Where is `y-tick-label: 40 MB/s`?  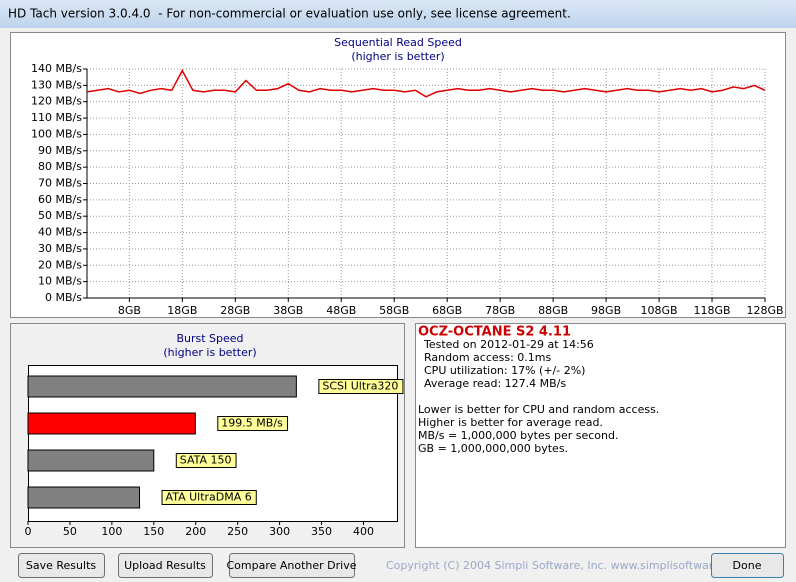 y-tick-label: 40 MB/s is located at coordinates (60, 232).